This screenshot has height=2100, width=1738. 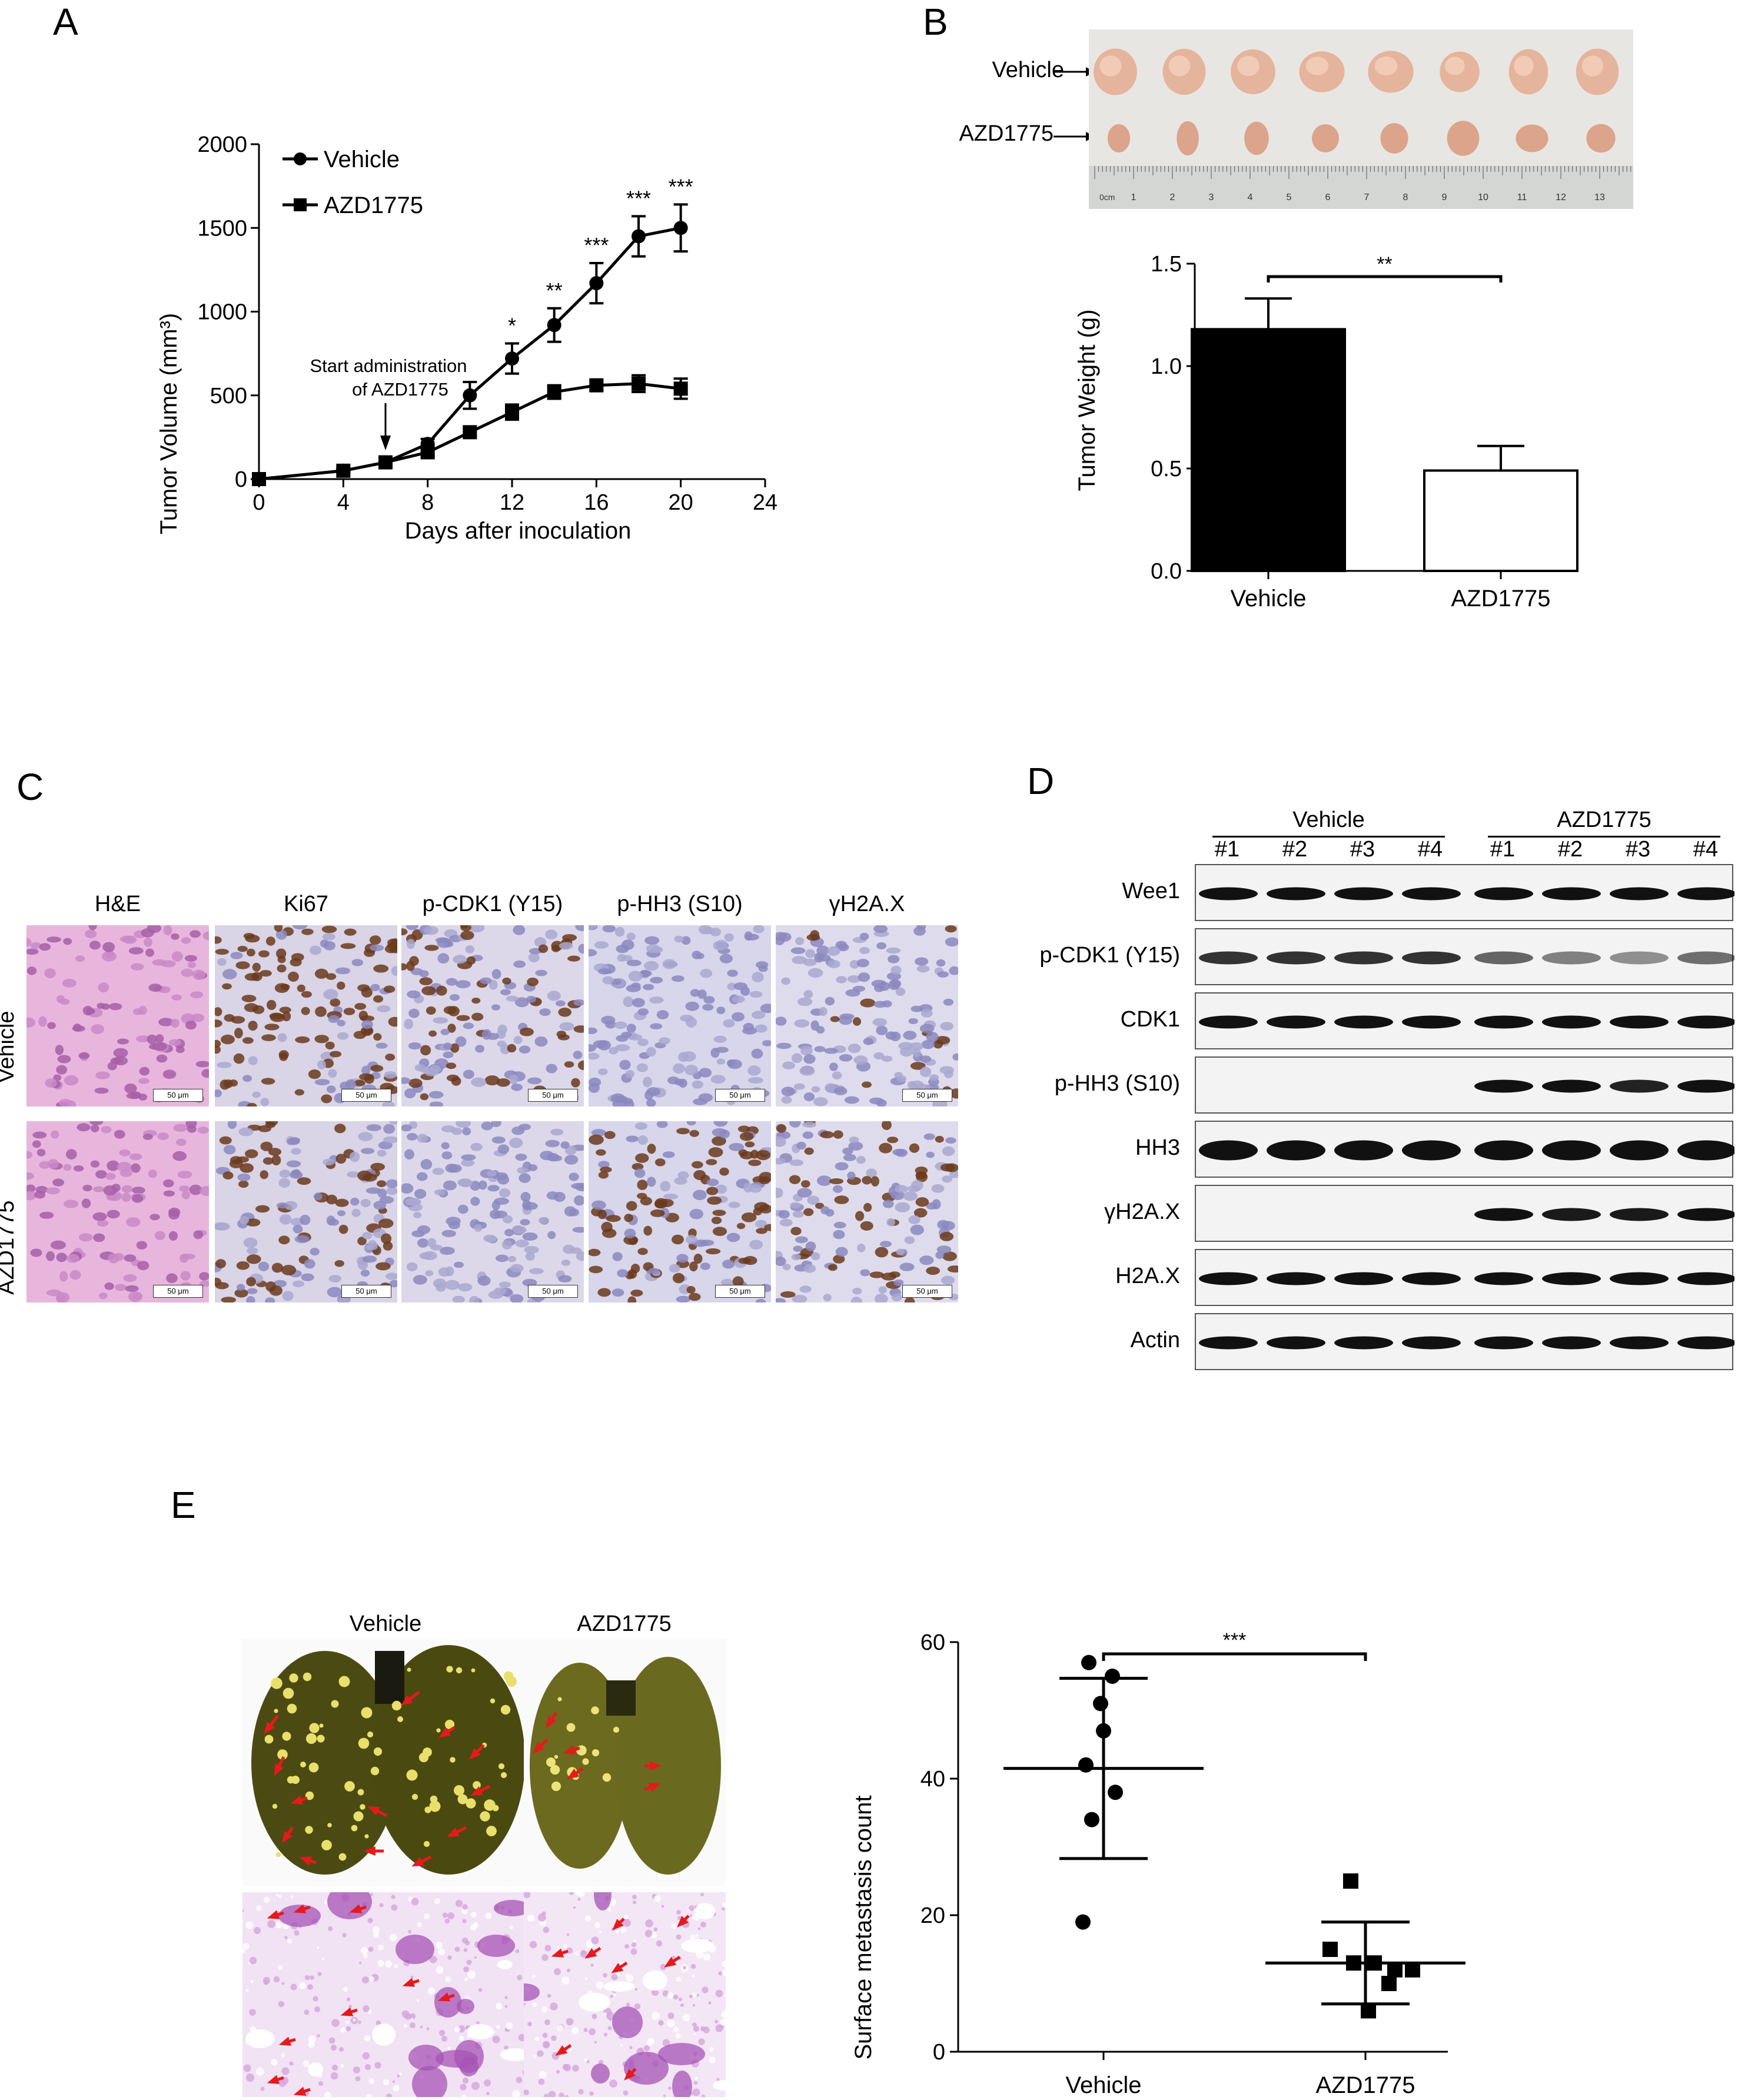 I want to click on blot-protein-label: p-HH3 (S10), so click(x=1117, y=1083).